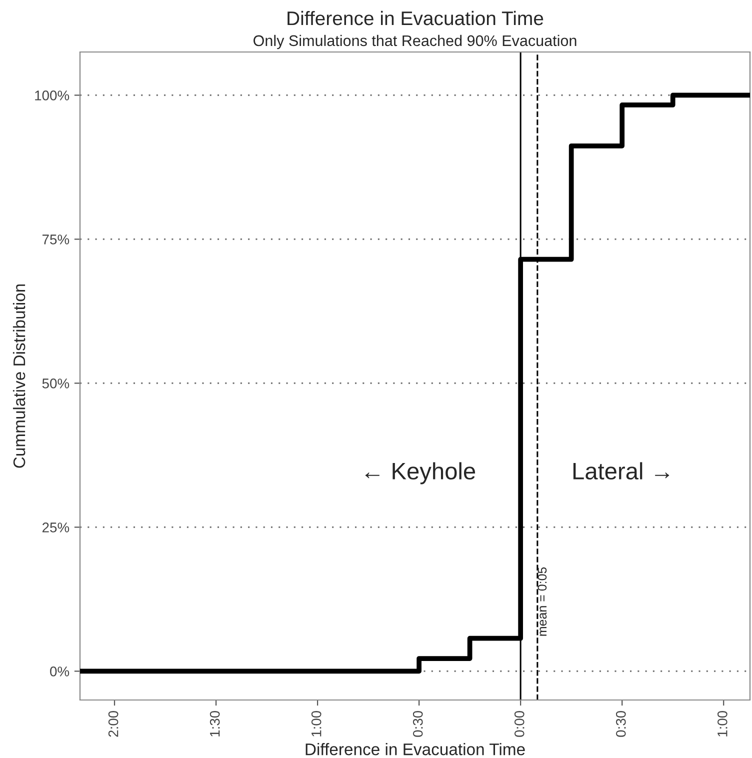 Image resolution: width=752 pixels, height=758 pixels. I want to click on chart-subtitle: Only Simulations that Reached 90% Evacuation, so click(415, 42).